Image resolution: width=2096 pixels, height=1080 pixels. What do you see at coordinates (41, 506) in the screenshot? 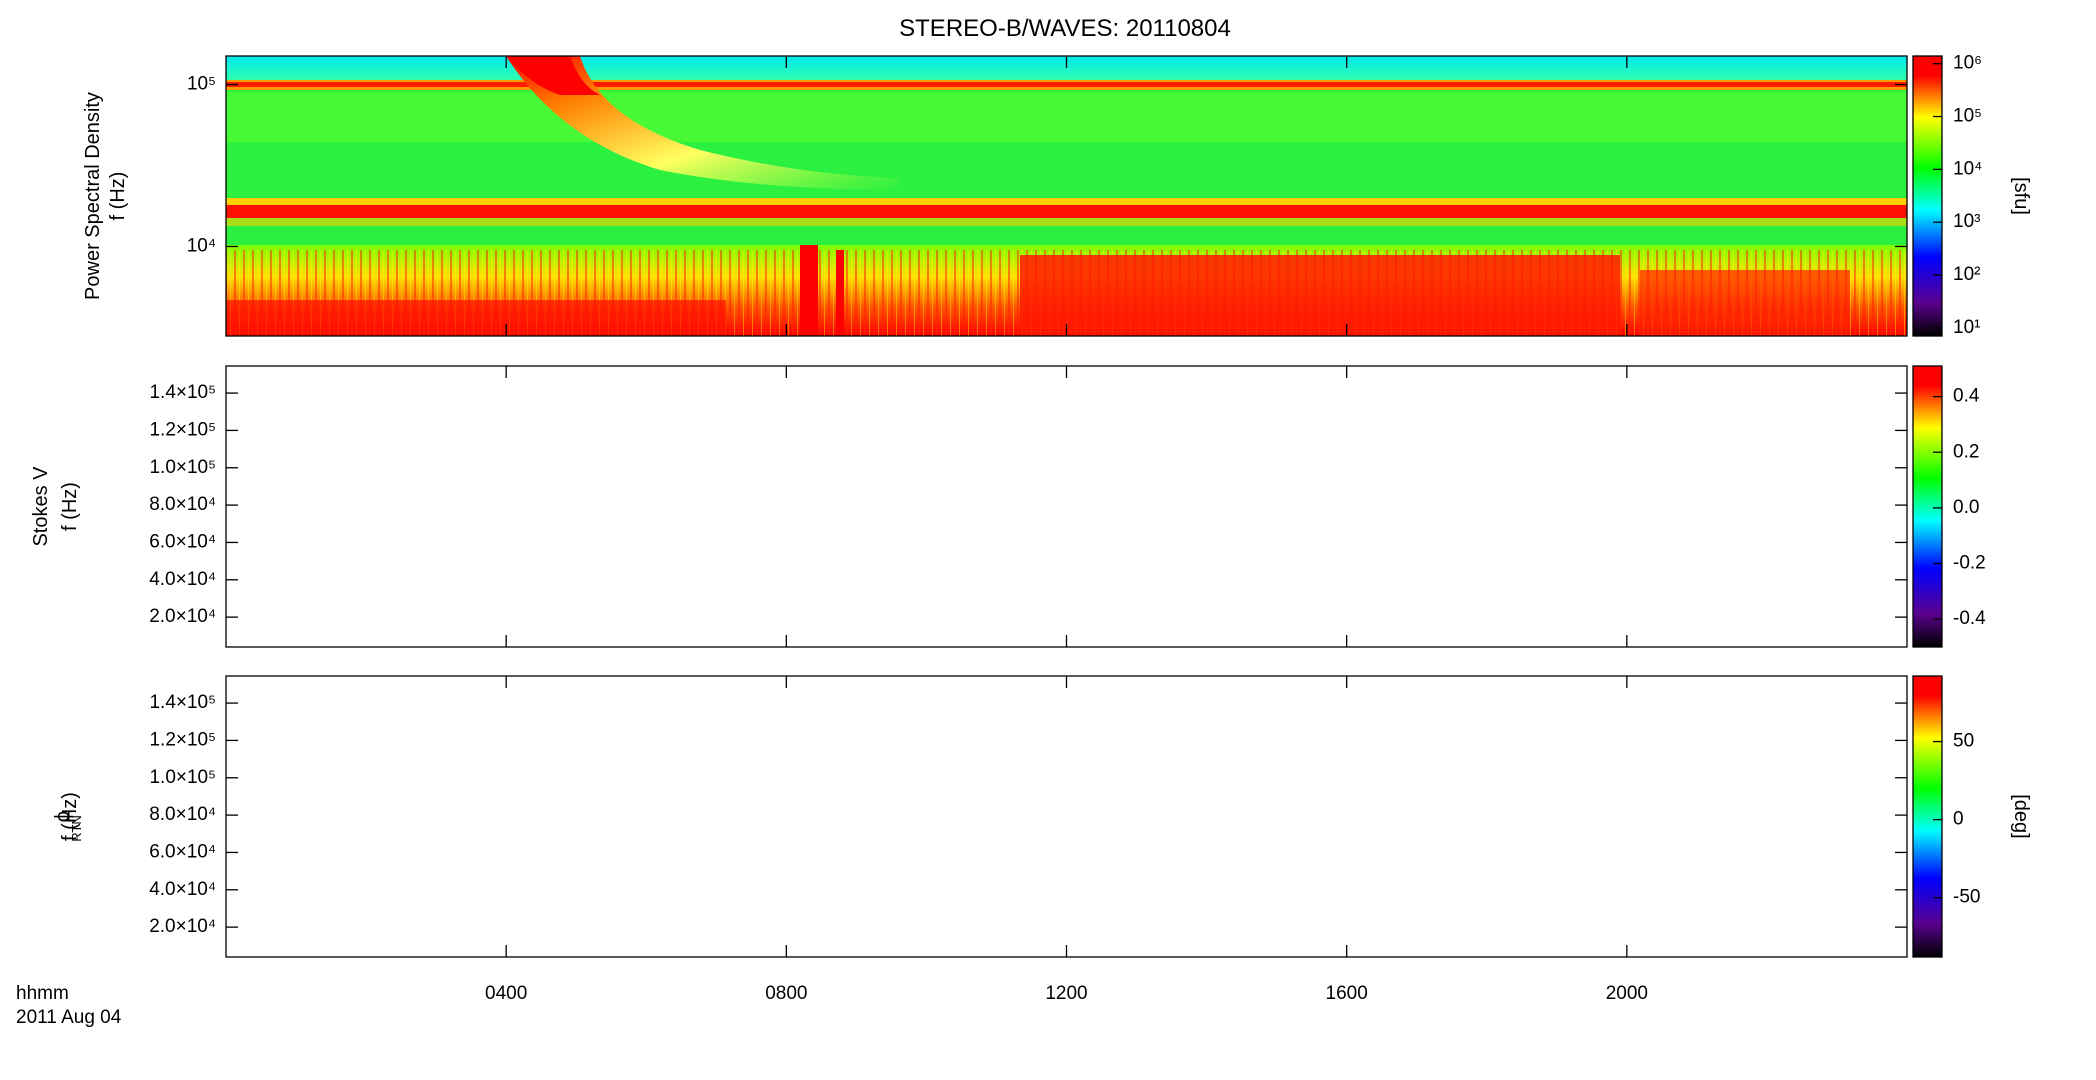
I see `y-axis-label: Stokes V` at bounding box center [41, 506].